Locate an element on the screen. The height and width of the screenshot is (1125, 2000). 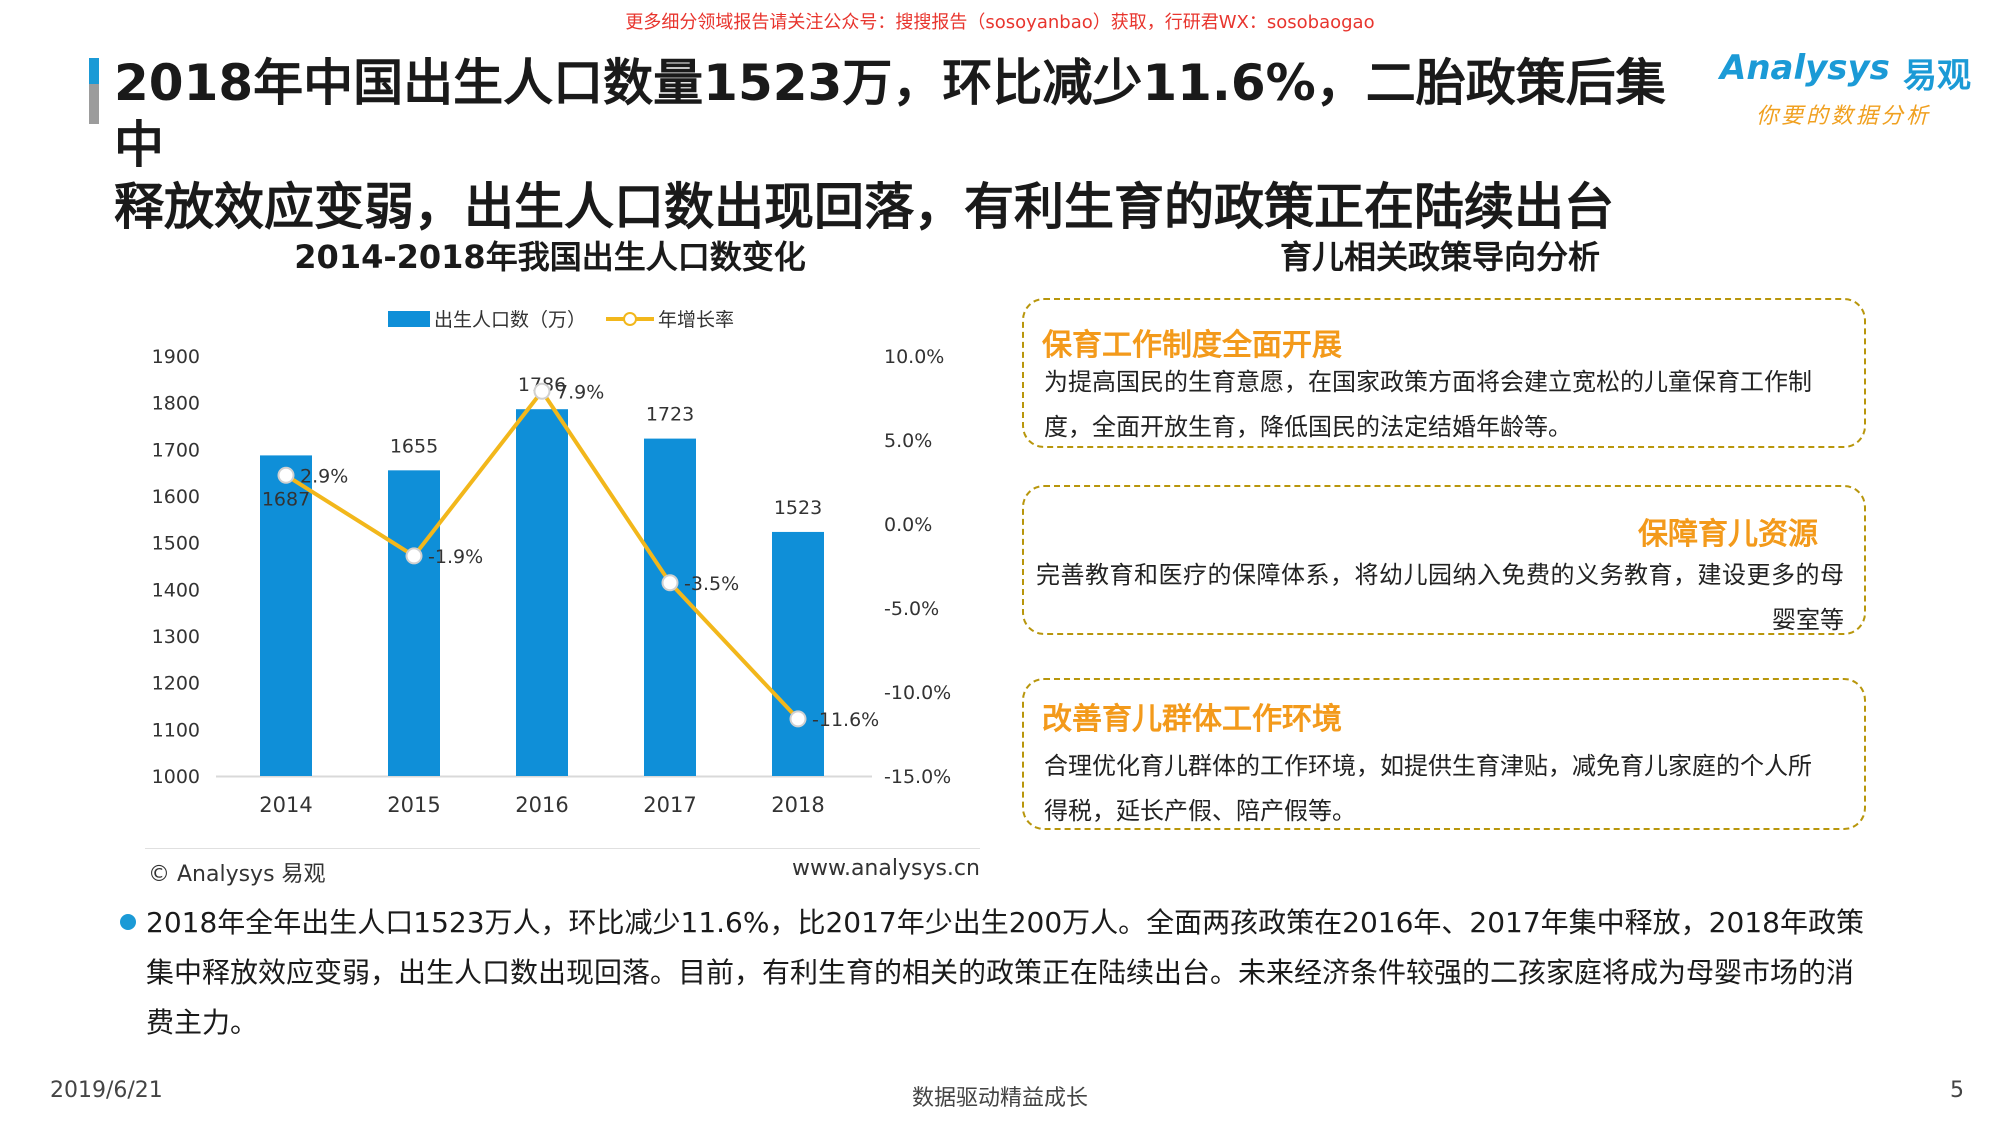
y-right-tick-label: 5.0% is located at coordinates (908, 441).